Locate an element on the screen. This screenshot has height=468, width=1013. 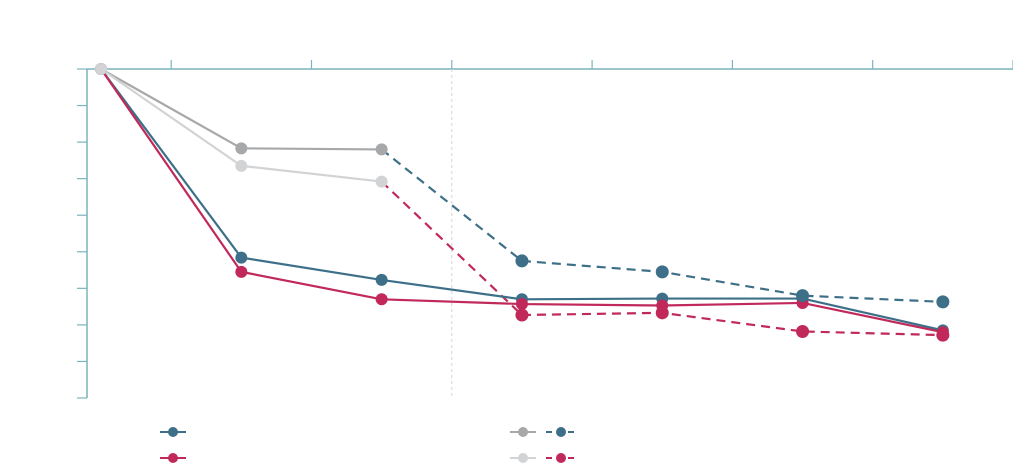
connector-line is located at coordinates (451, 248).